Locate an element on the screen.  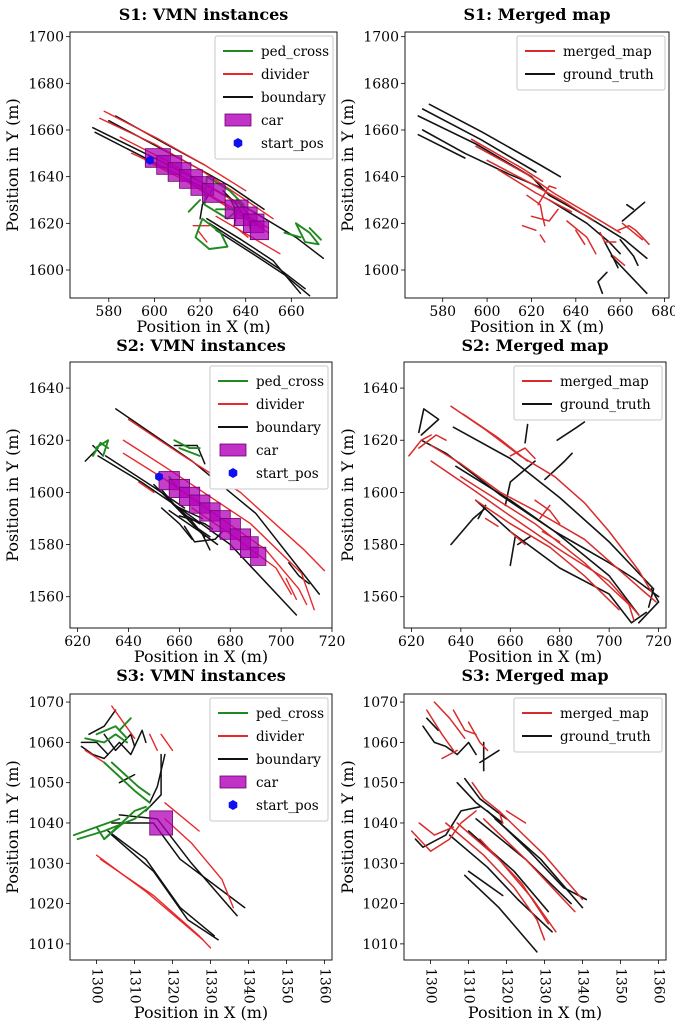
x-tick-label: 720 is located at coordinates (658, 642).